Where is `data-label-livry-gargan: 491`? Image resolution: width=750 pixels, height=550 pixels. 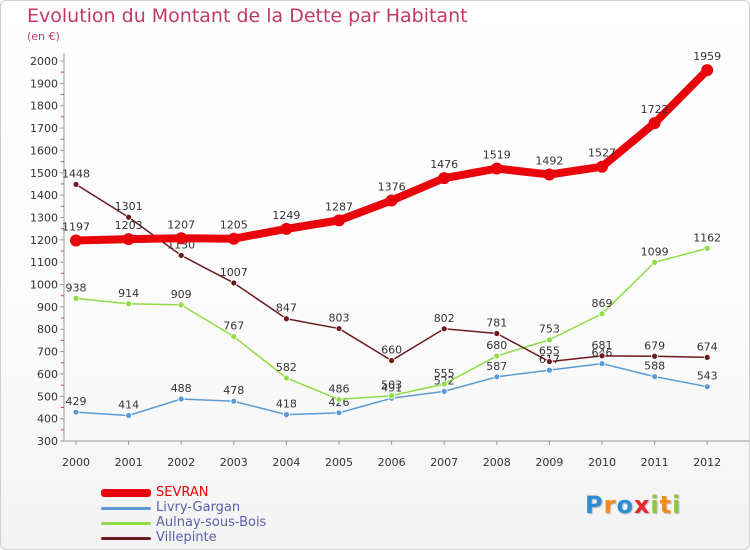
data-label-livry-gargan: 491 is located at coordinates (391, 387).